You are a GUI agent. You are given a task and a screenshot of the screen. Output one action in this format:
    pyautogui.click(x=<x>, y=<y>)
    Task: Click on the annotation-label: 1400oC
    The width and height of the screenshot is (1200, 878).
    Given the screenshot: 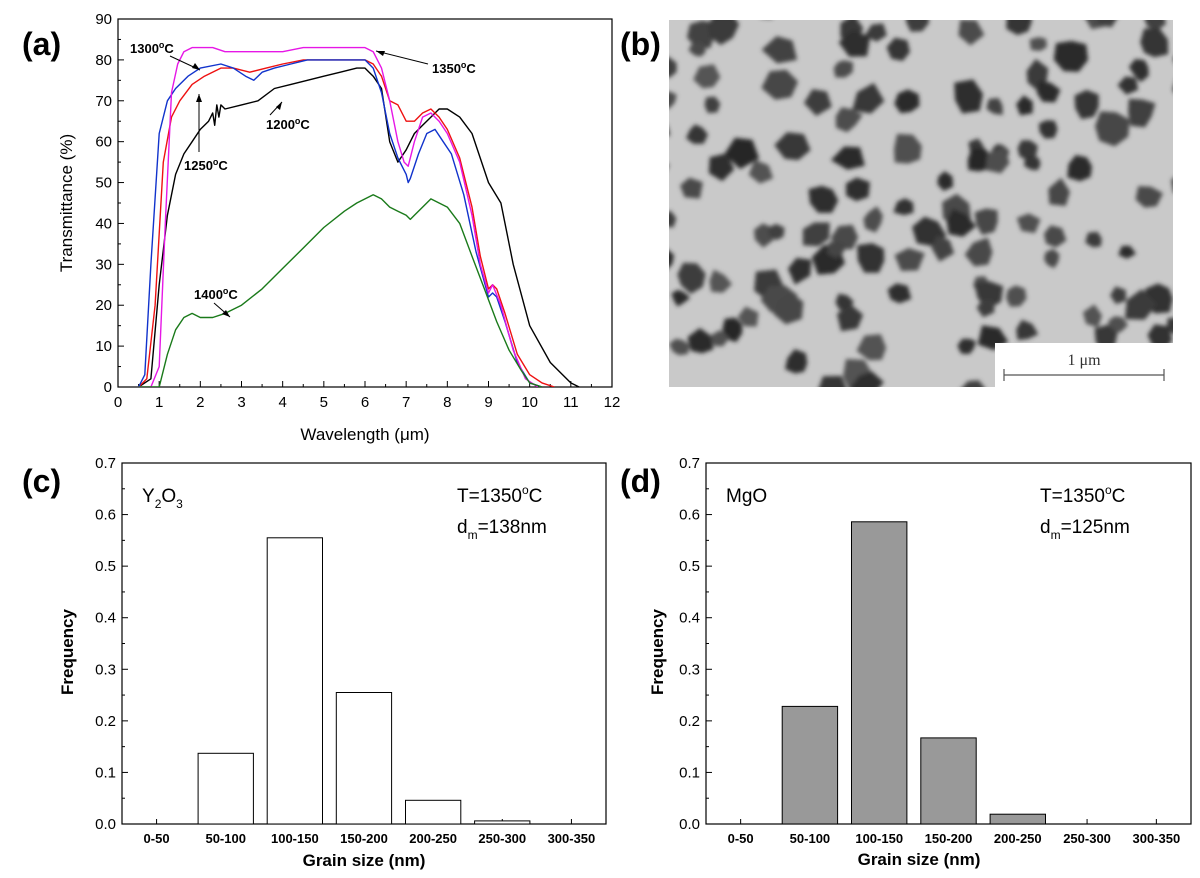 What is the action you would take?
    pyautogui.click(x=216, y=294)
    